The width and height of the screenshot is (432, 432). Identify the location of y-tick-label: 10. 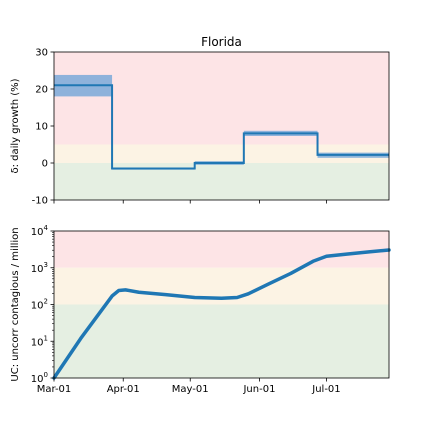
(41, 127).